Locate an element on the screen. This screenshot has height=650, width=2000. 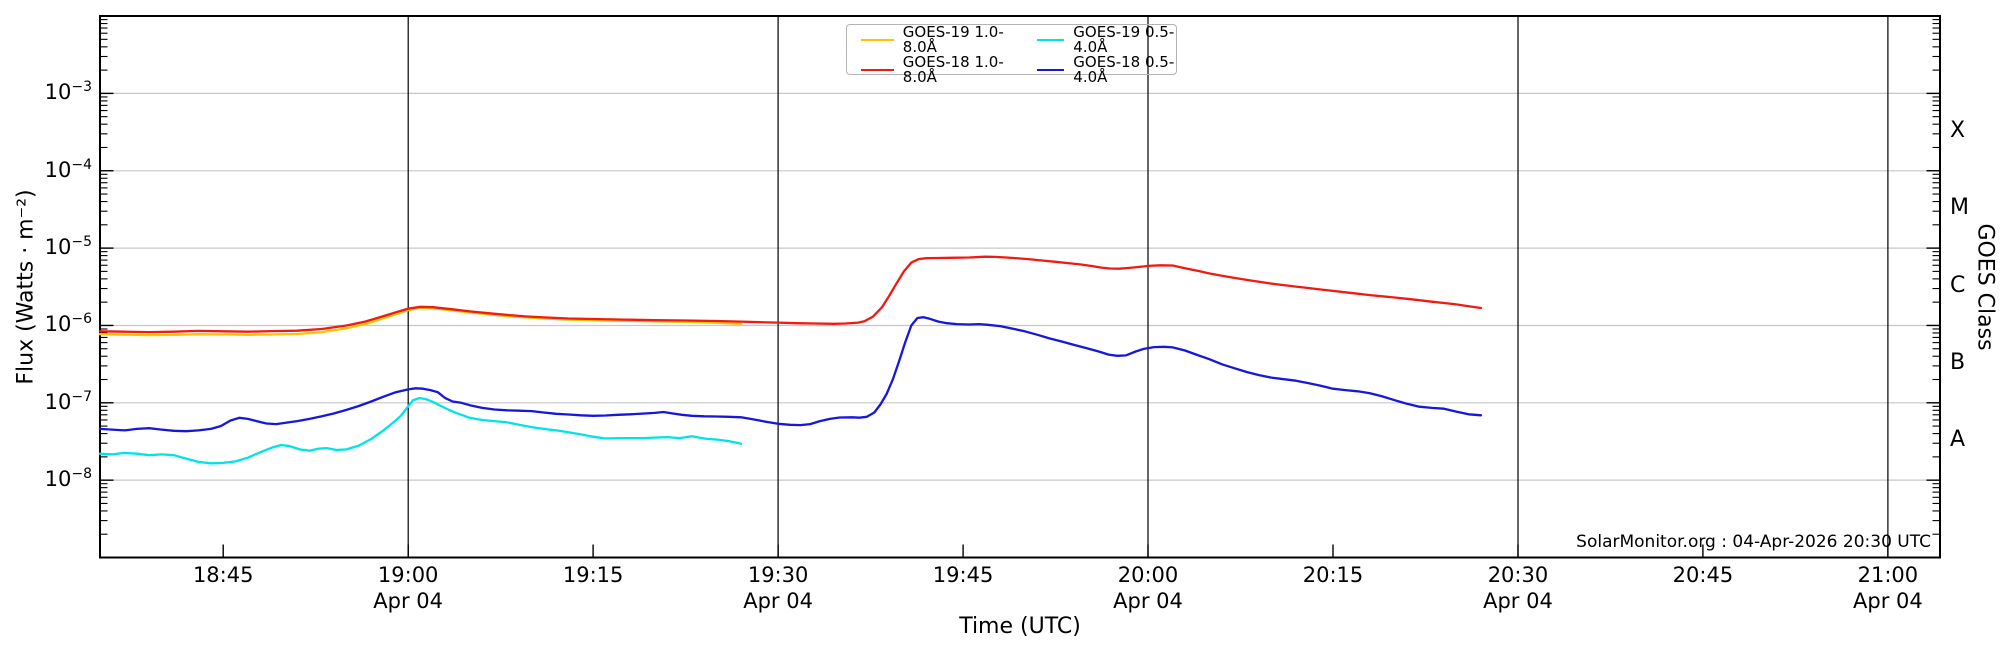
goes-class-label-C: C is located at coordinates (1958, 285).